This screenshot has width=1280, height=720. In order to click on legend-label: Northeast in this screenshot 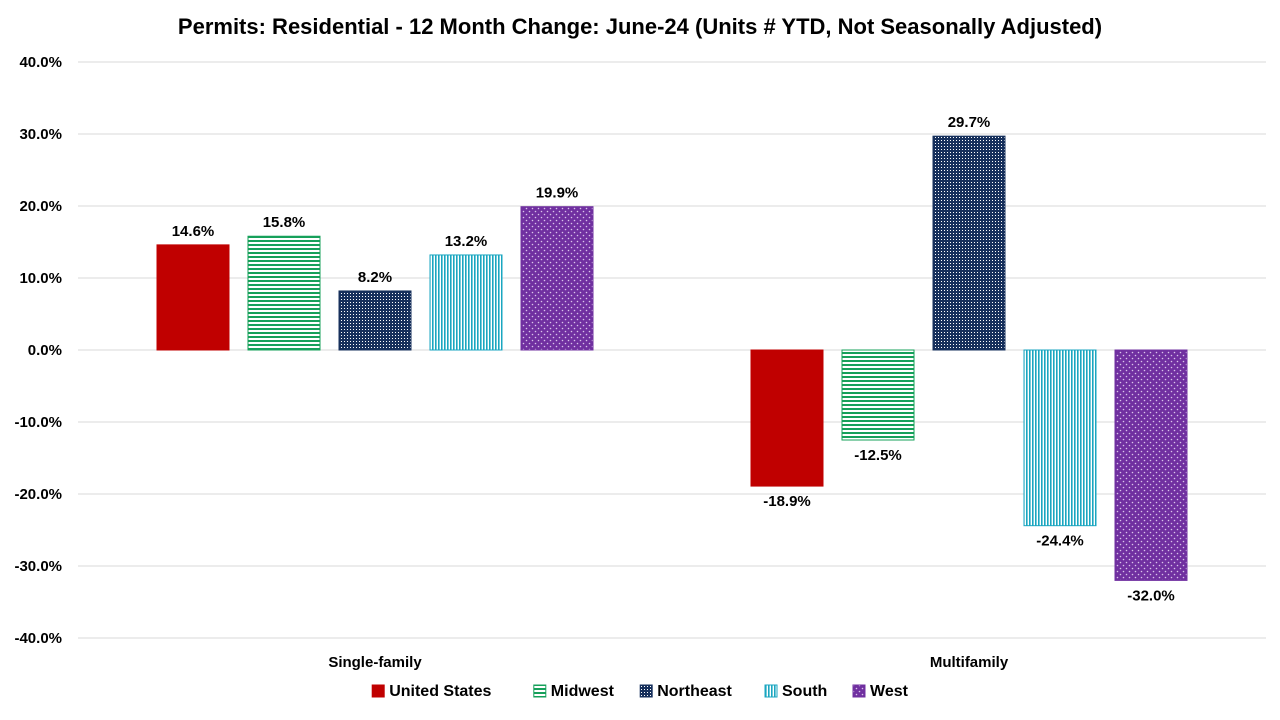, I will do `click(694, 691)`.